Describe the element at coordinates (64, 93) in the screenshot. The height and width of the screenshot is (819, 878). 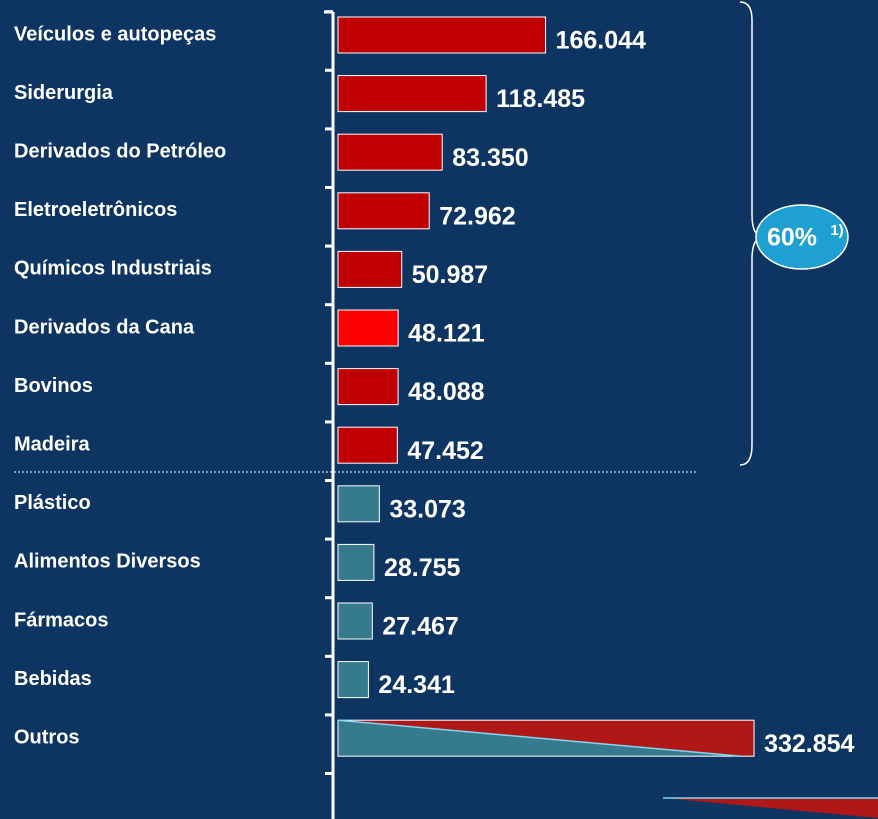
I see `category-label: Siderurgia` at that location.